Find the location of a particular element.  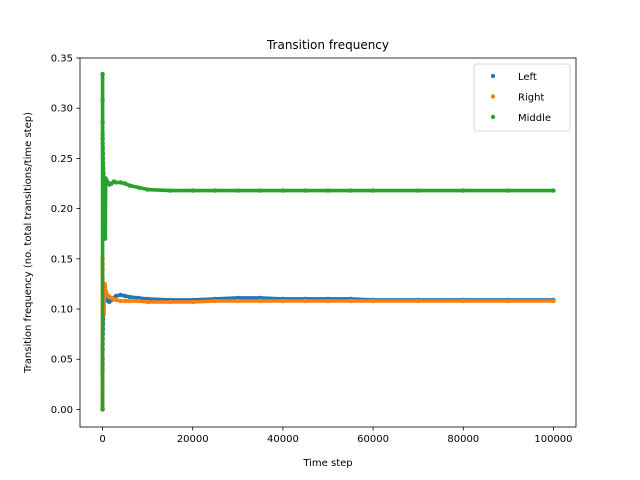

legend: Left Right Middle is located at coordinates (522, 97).